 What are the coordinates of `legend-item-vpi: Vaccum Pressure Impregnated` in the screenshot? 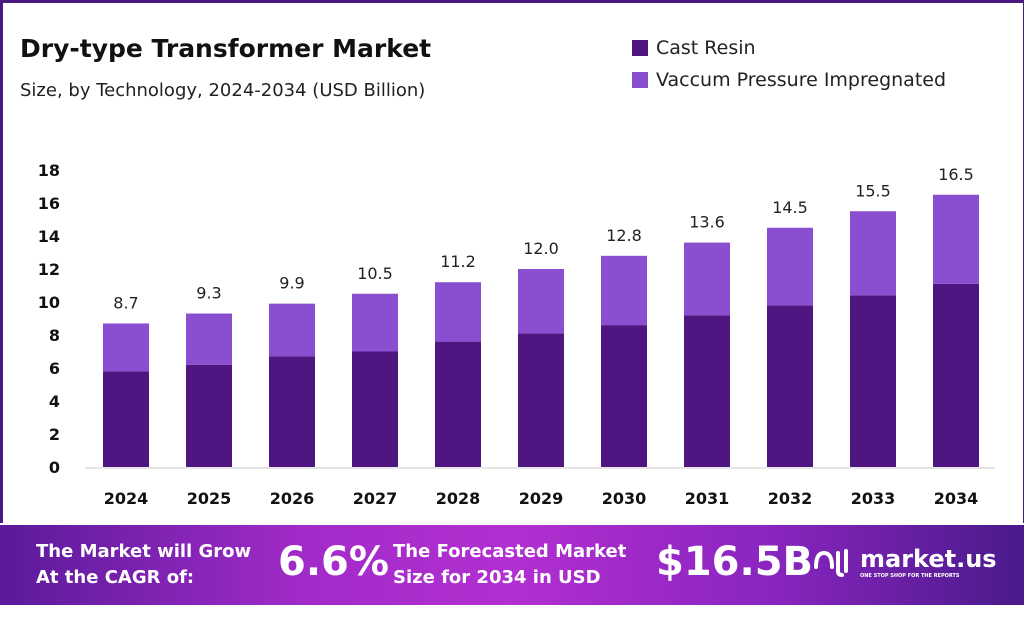 It's located at (789, 80).